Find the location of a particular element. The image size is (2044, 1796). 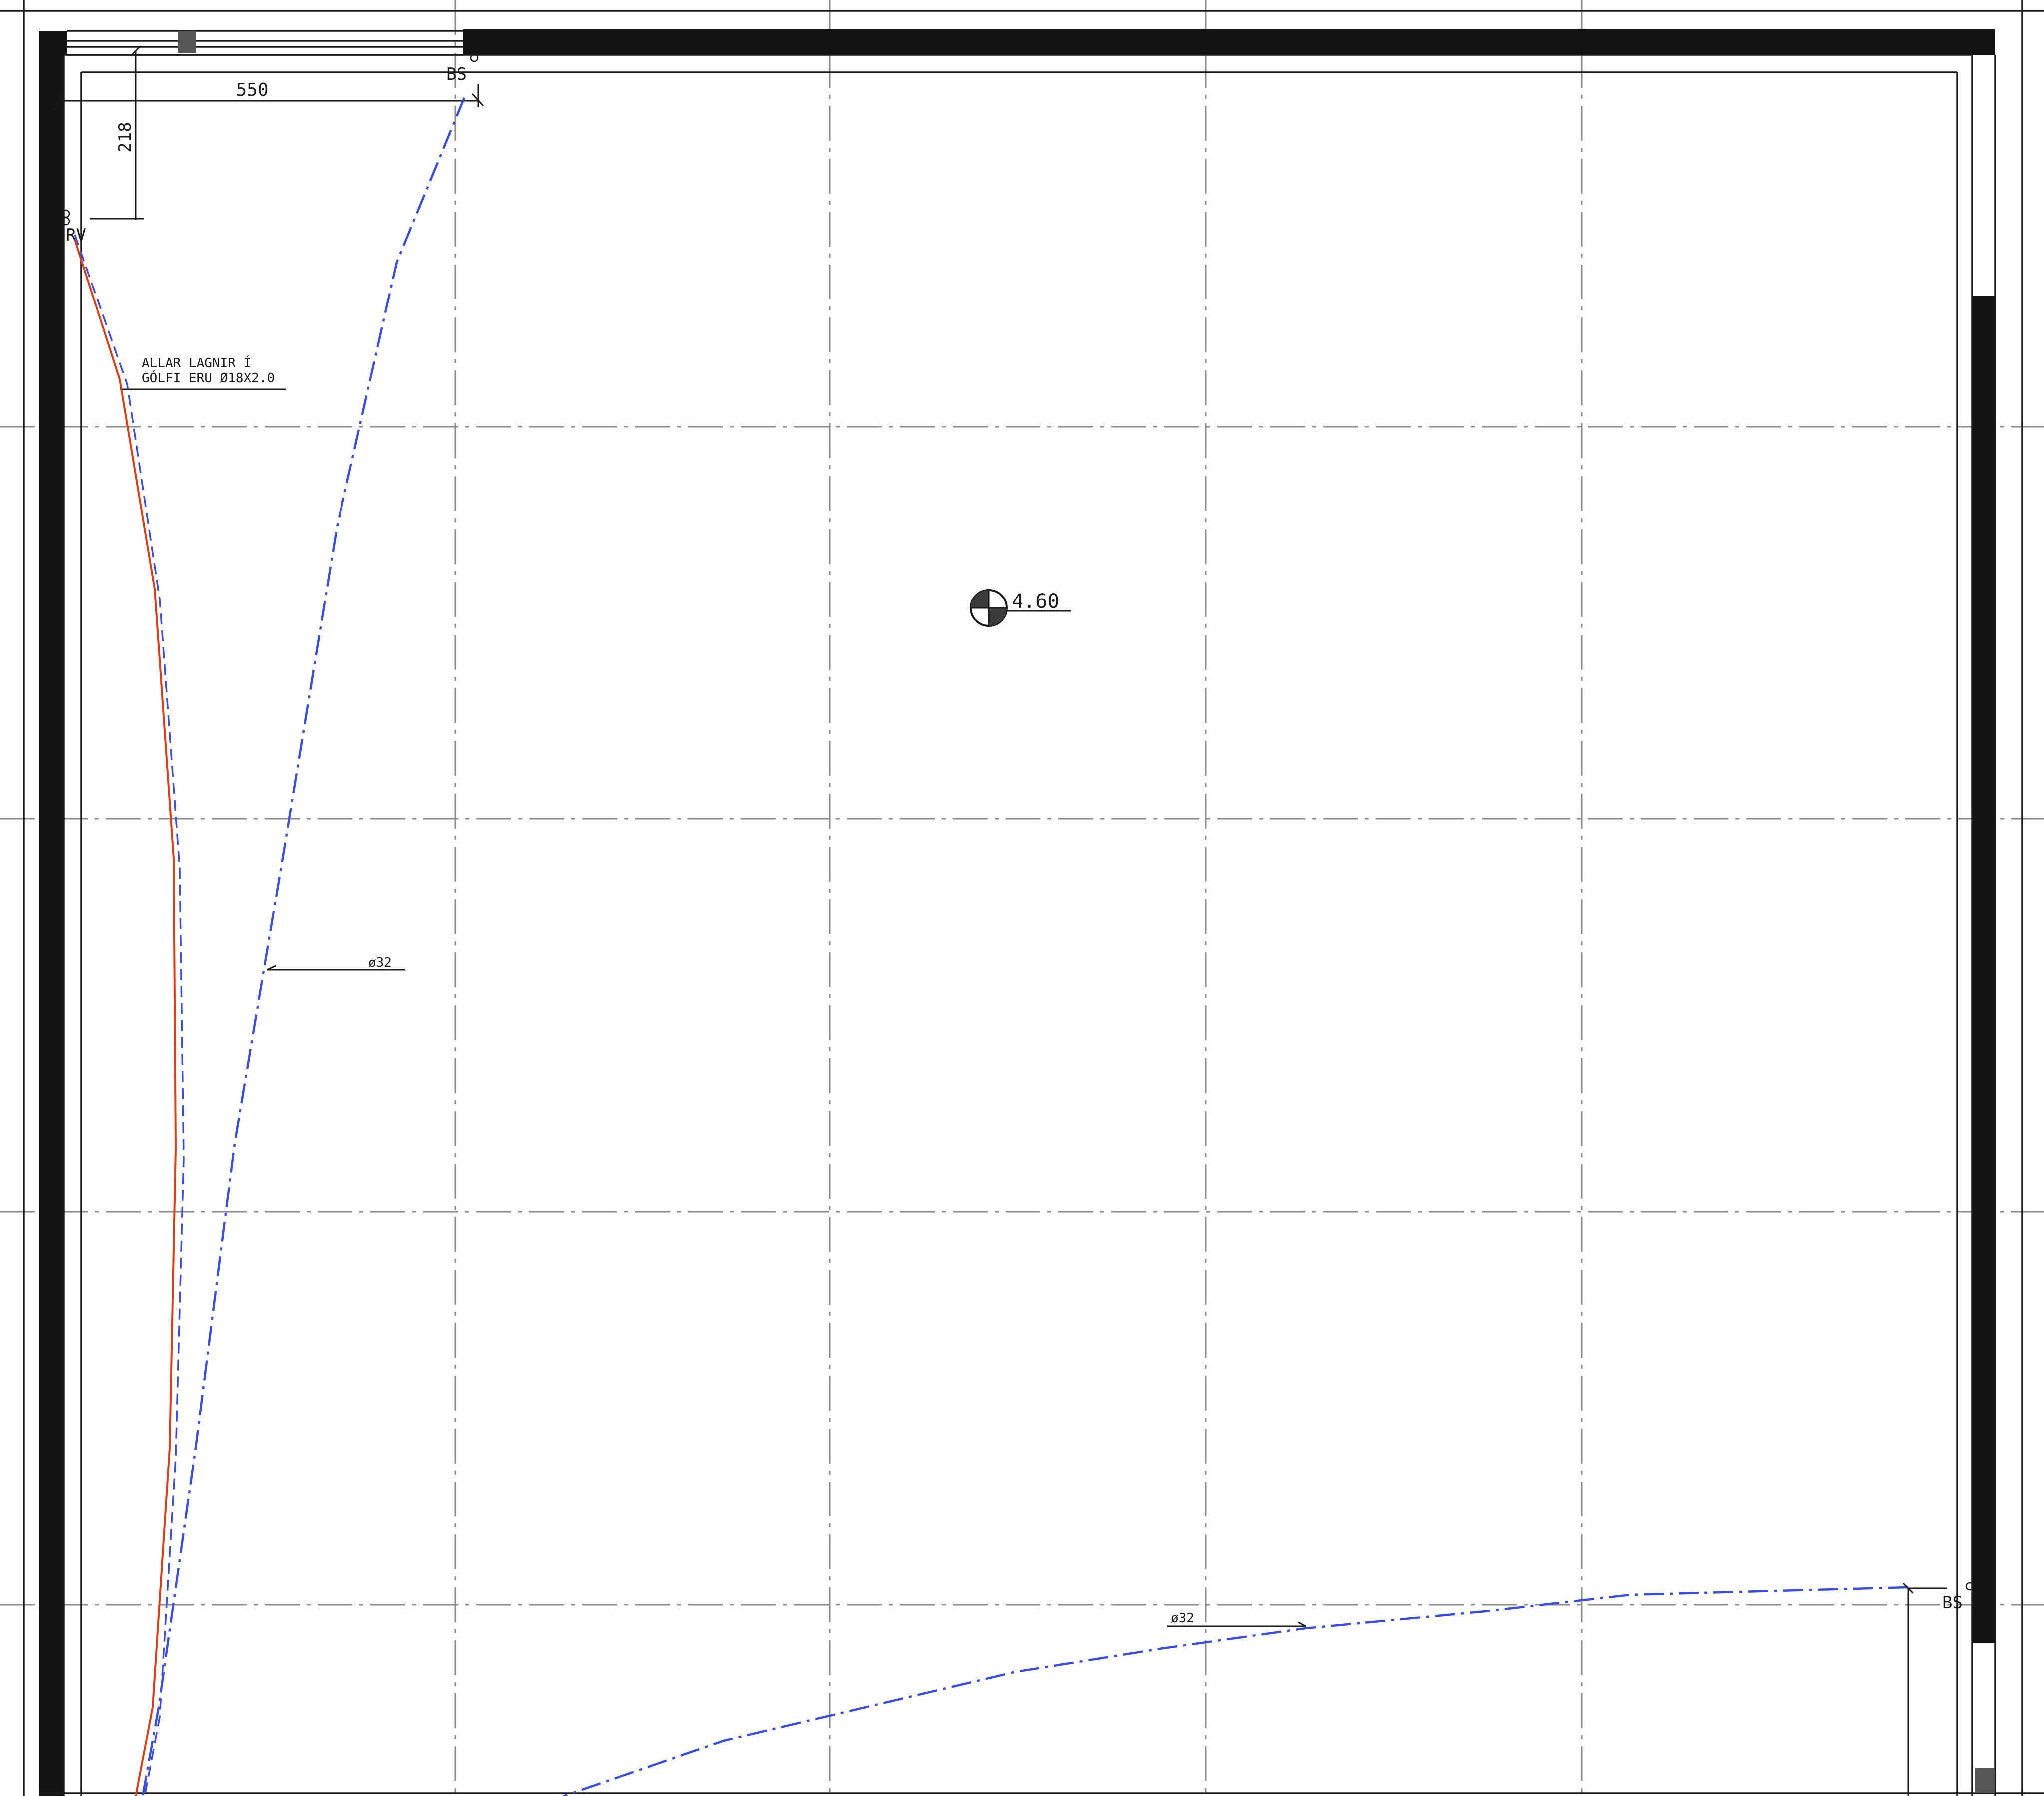

bs-top-group: BS is located at coordinates (462, 68).